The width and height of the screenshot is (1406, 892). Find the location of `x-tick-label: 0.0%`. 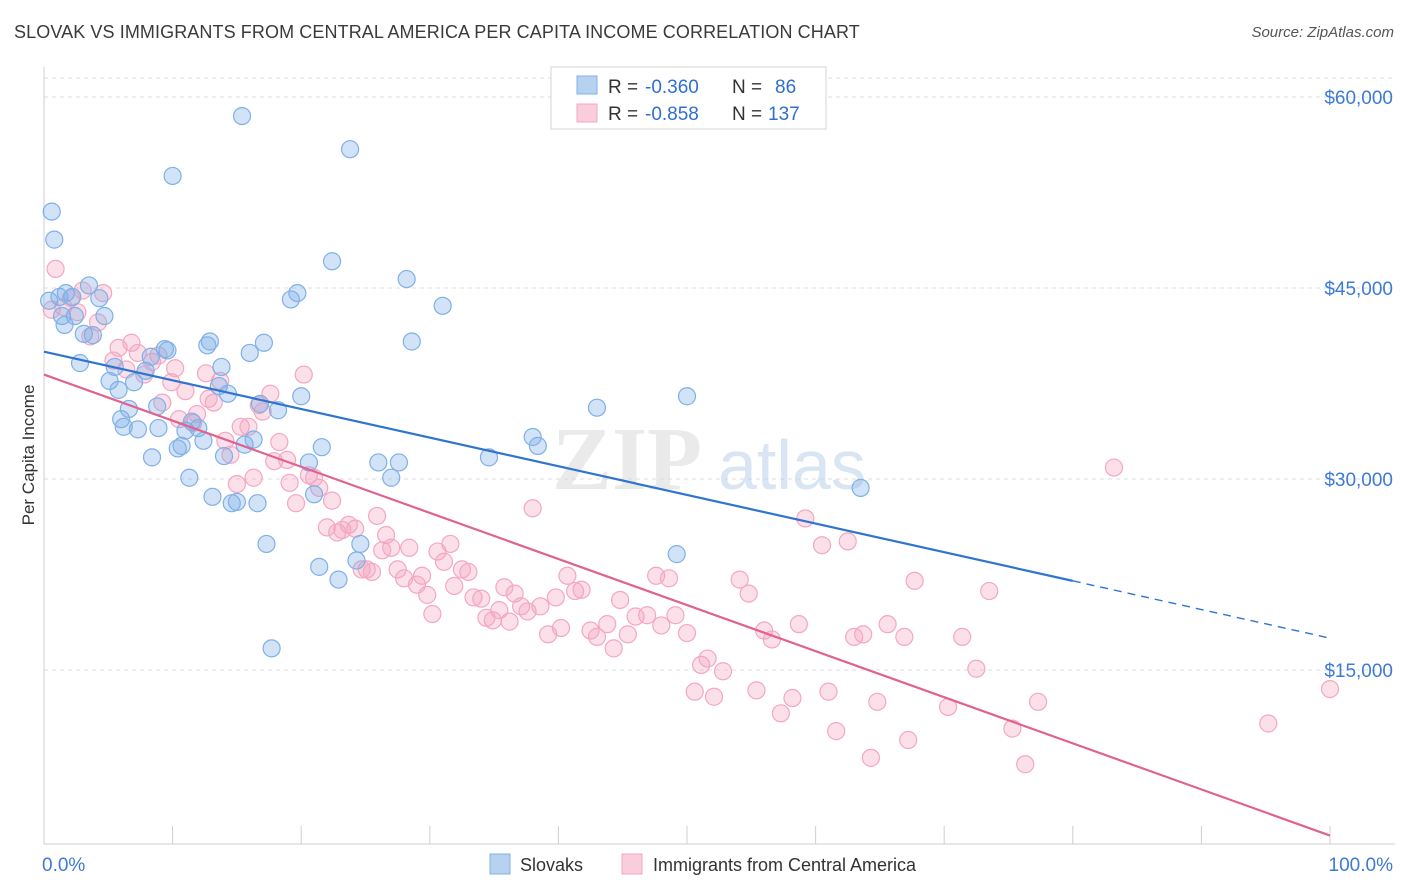

x-tick-label: 0.0% is located at coordinates (63, 865).